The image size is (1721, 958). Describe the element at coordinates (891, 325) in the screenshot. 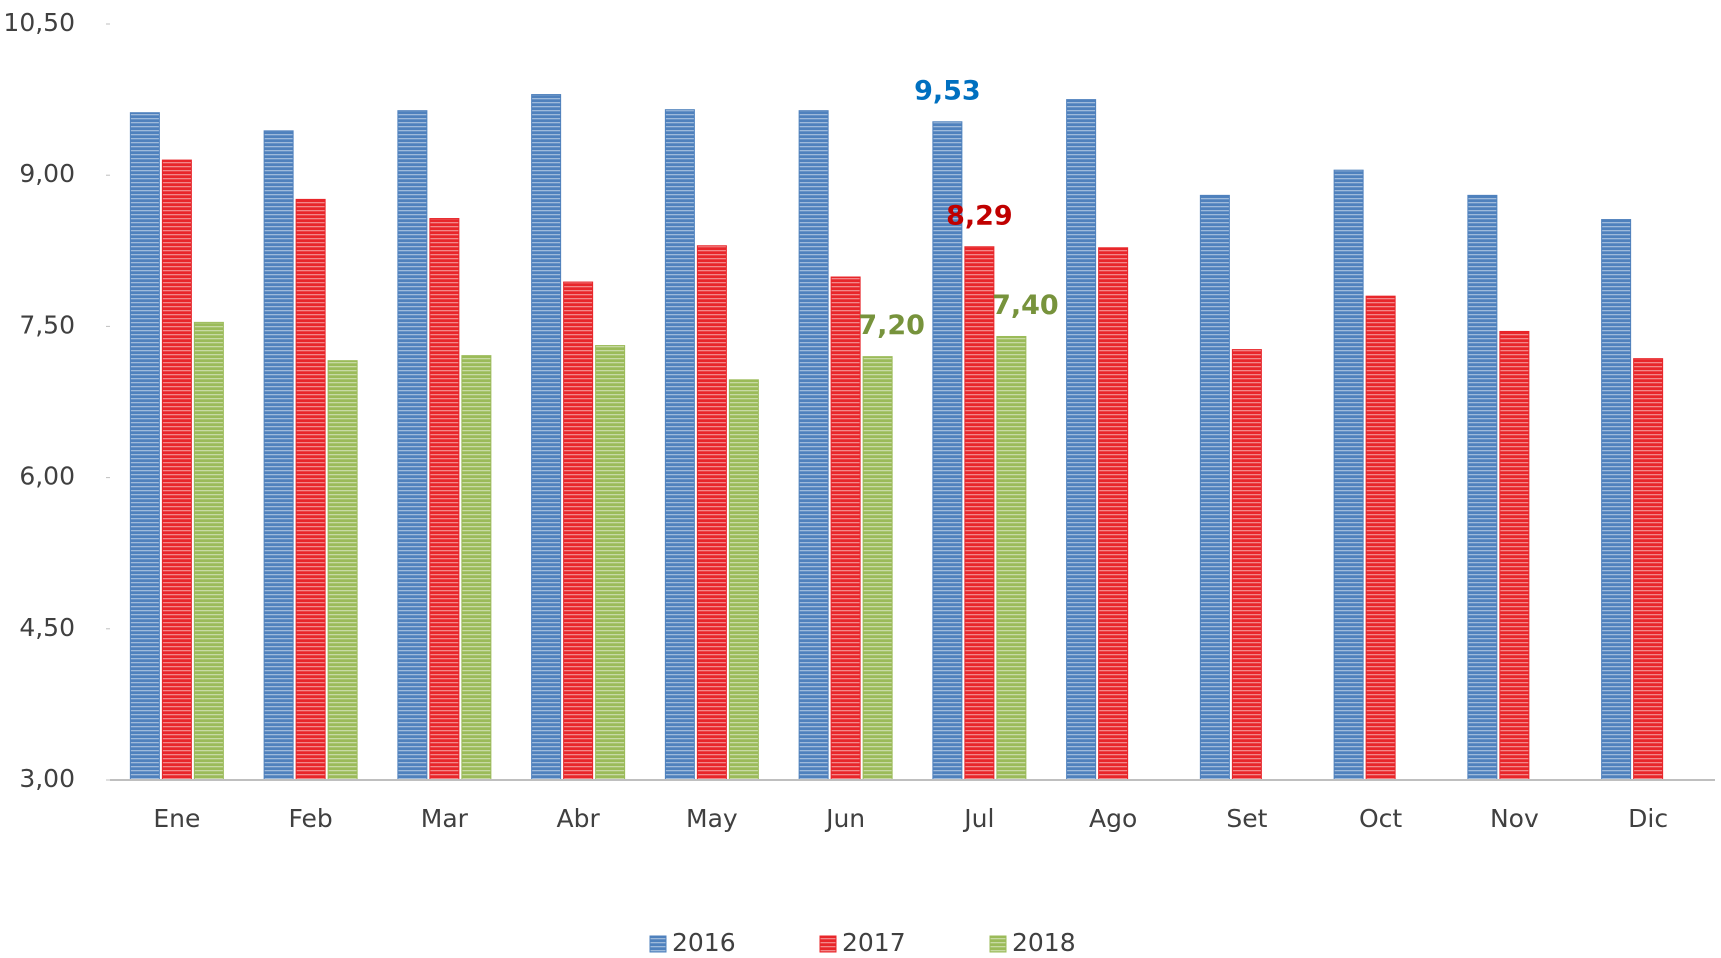

I see `data-label: 7,20` at that location.